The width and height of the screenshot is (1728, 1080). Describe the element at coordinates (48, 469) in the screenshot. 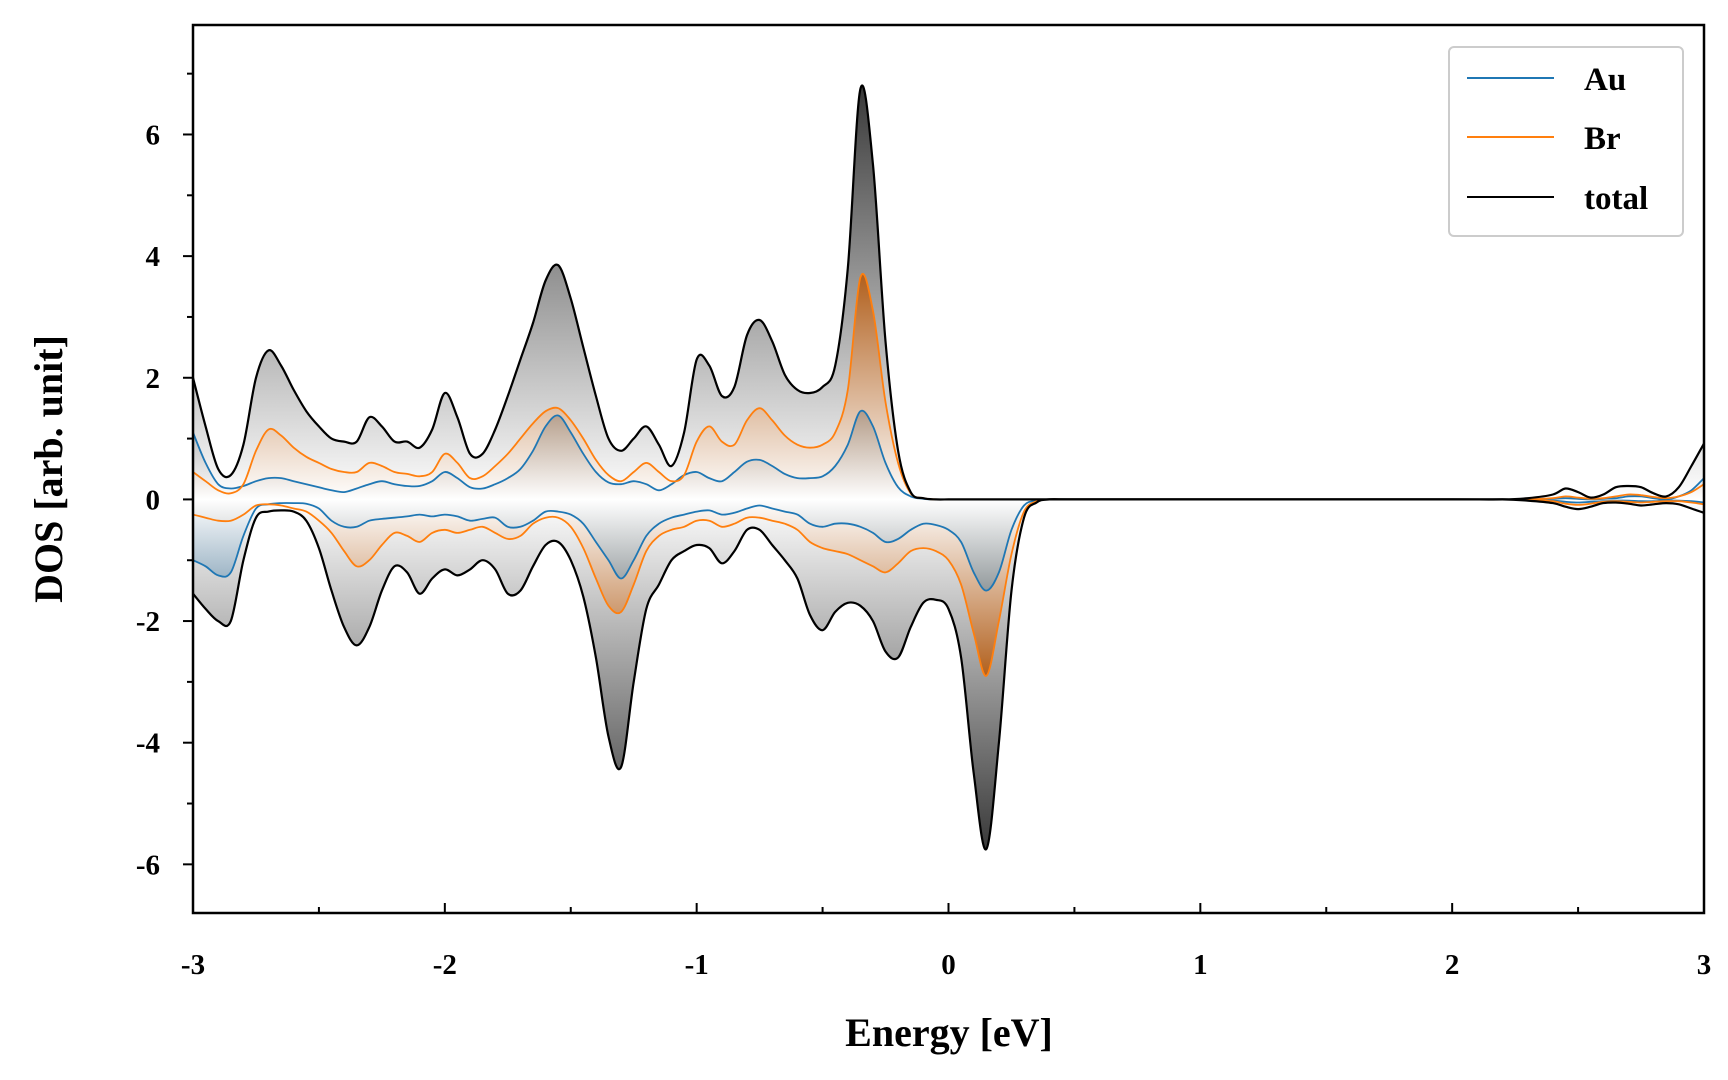

I see `y-axis-title: DOS [arb. unit]` at that location.